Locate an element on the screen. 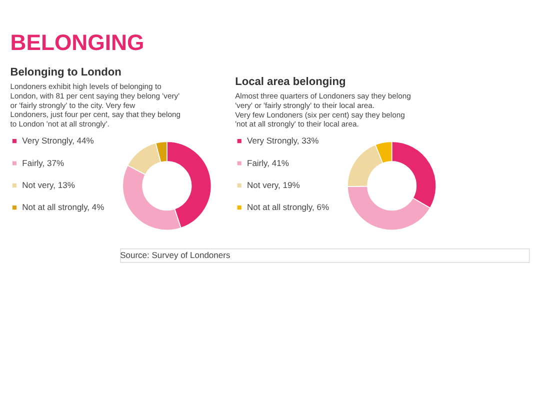  legend-label: Fairly, 41% is located at coordinates (268, 163).